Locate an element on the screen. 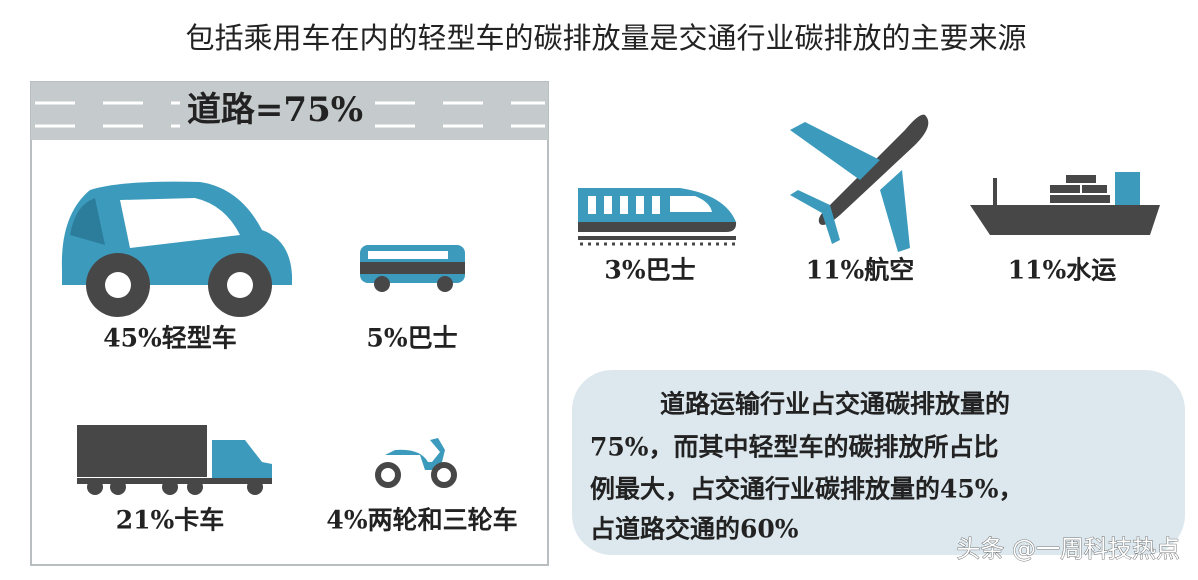 The height and width of the screenshot is (580, 1198). road-label: 道路=75% is located at coordinates (275, 110).